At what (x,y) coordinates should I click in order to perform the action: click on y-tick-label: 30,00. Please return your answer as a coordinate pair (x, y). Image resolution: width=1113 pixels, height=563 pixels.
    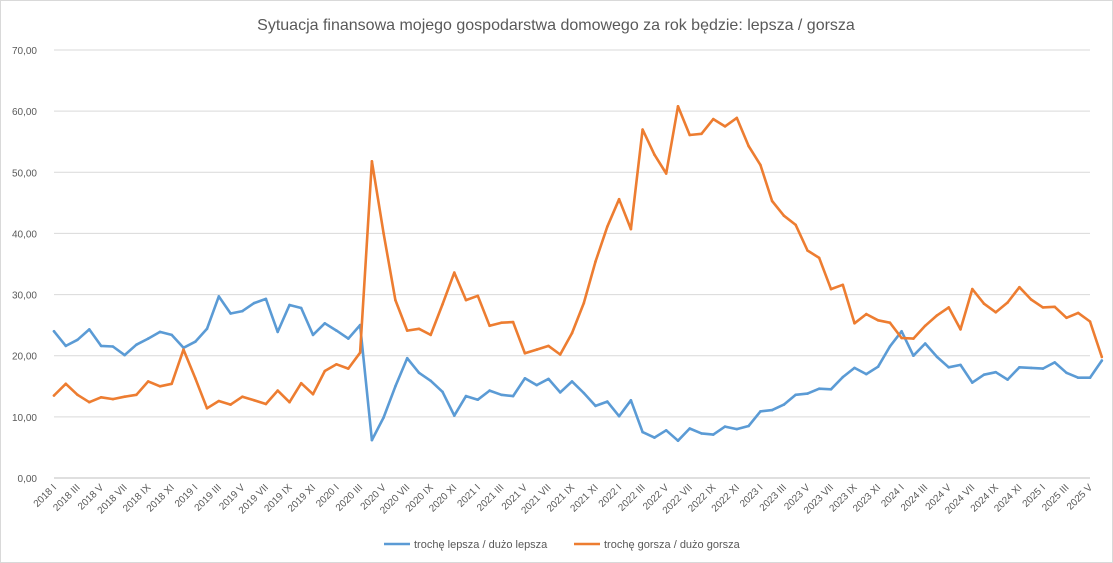
    Looking at the image, I should click on (24, 296).